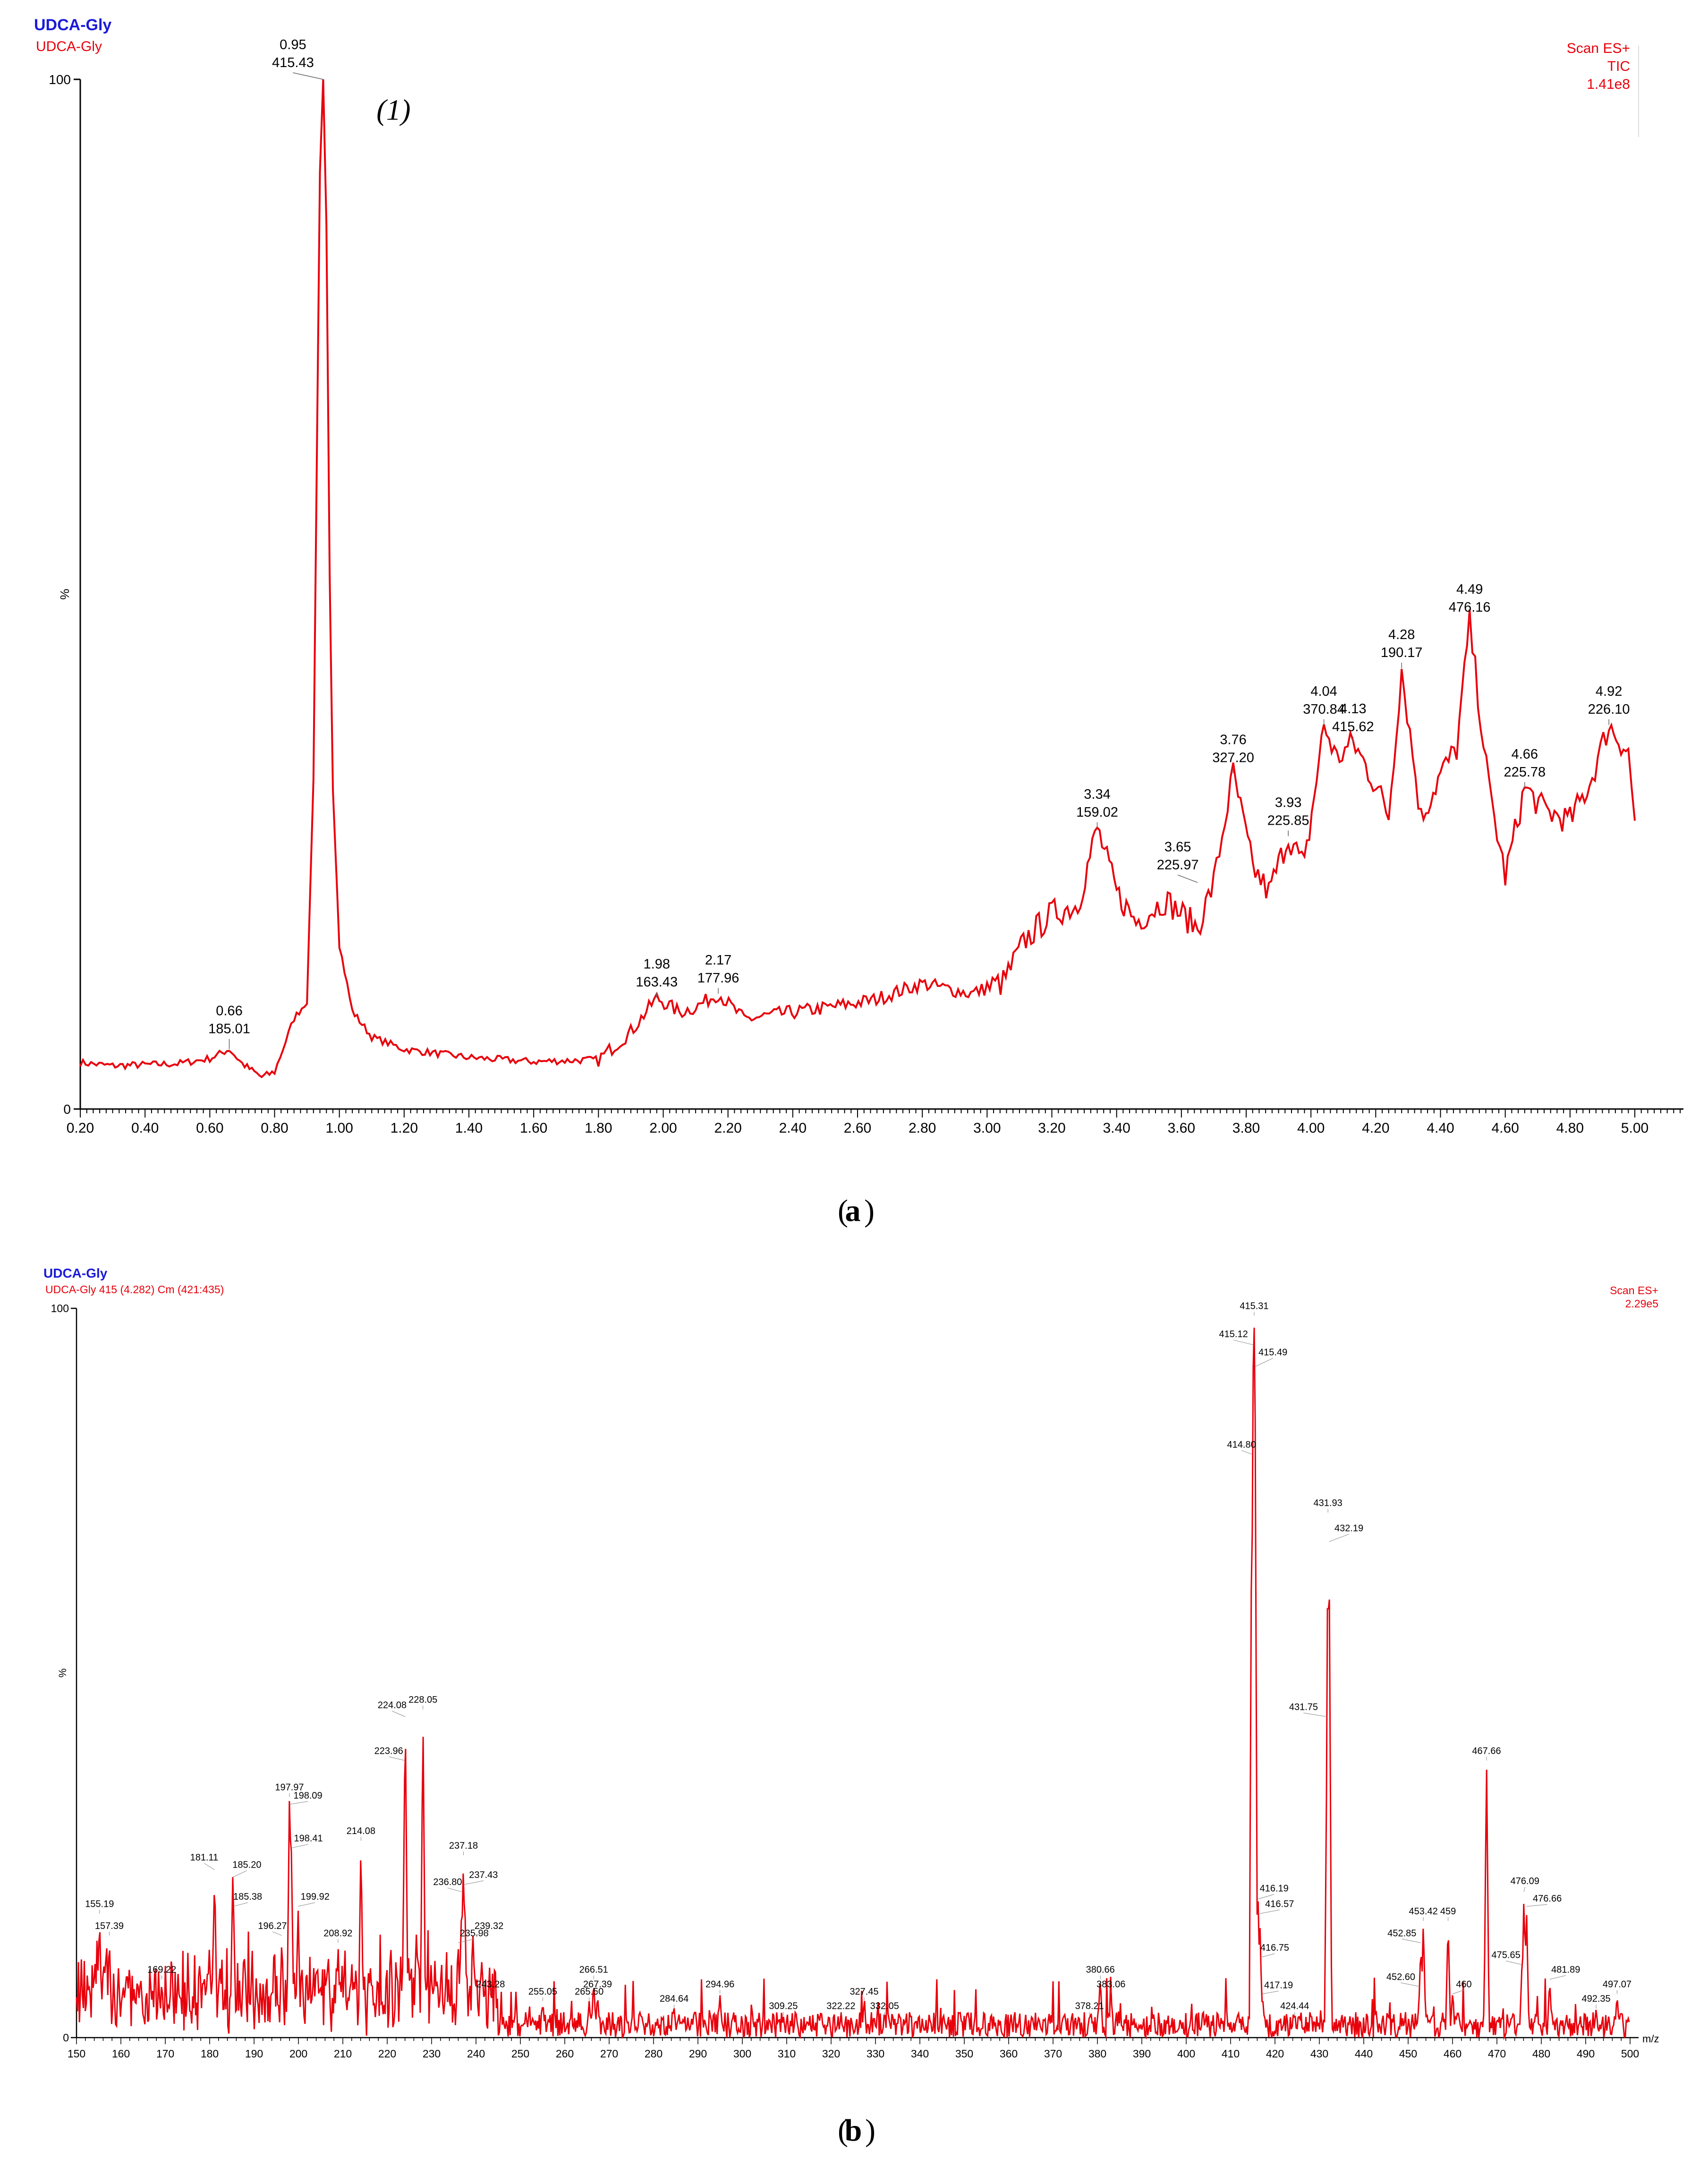 This screenshot has width=1708, height=2159. Describe the element at coordinates (60, 79) in the screenshot. I see `panel-a-y-tick-label: 100` at that location.